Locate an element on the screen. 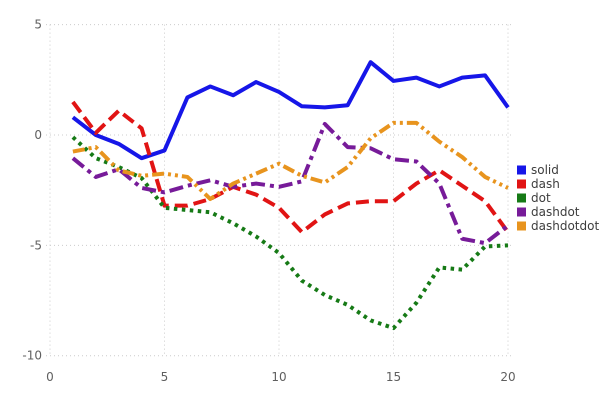  legend-swatch-dashdotdot is located at coordinates (521, 226).